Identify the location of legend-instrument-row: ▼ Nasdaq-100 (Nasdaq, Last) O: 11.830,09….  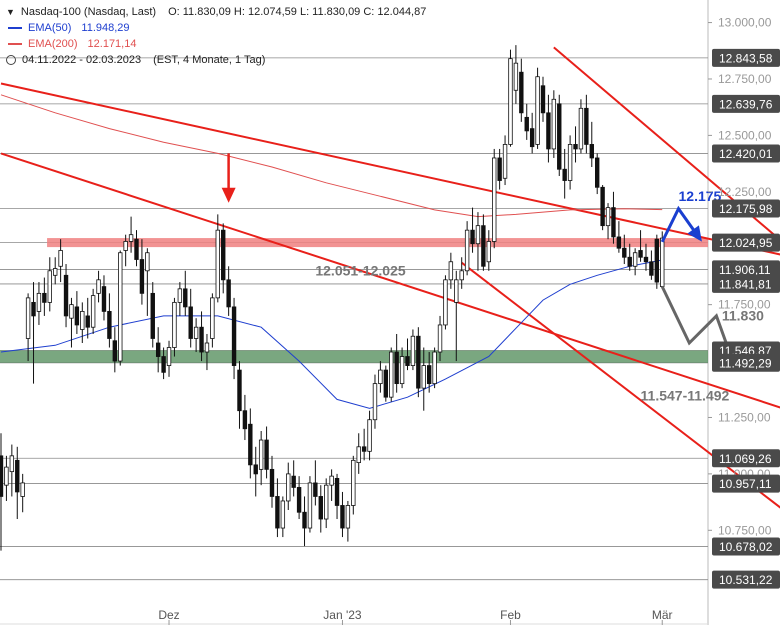
(216, 12).